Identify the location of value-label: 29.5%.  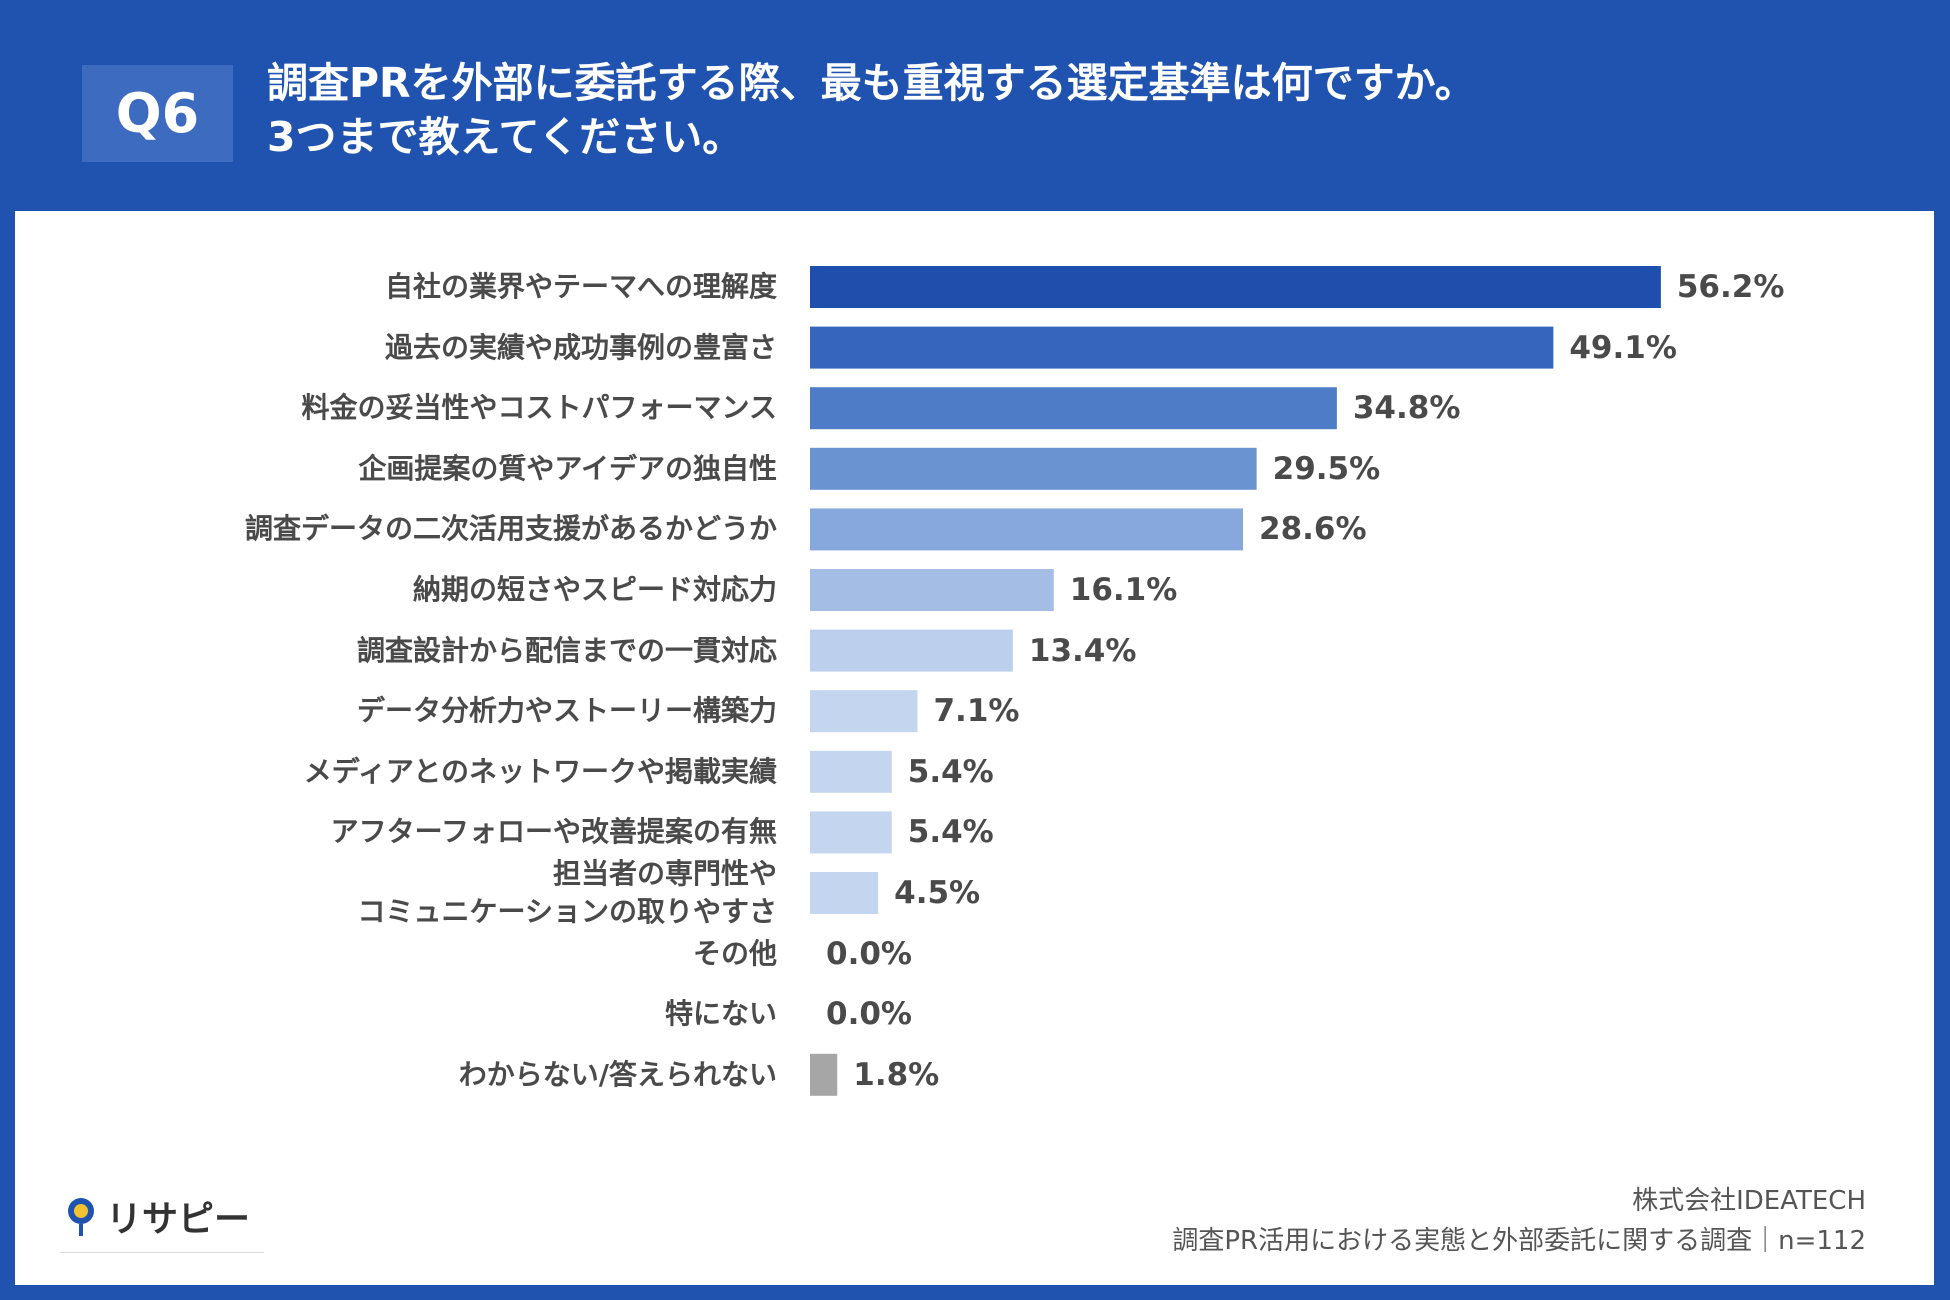
(1326, 468).